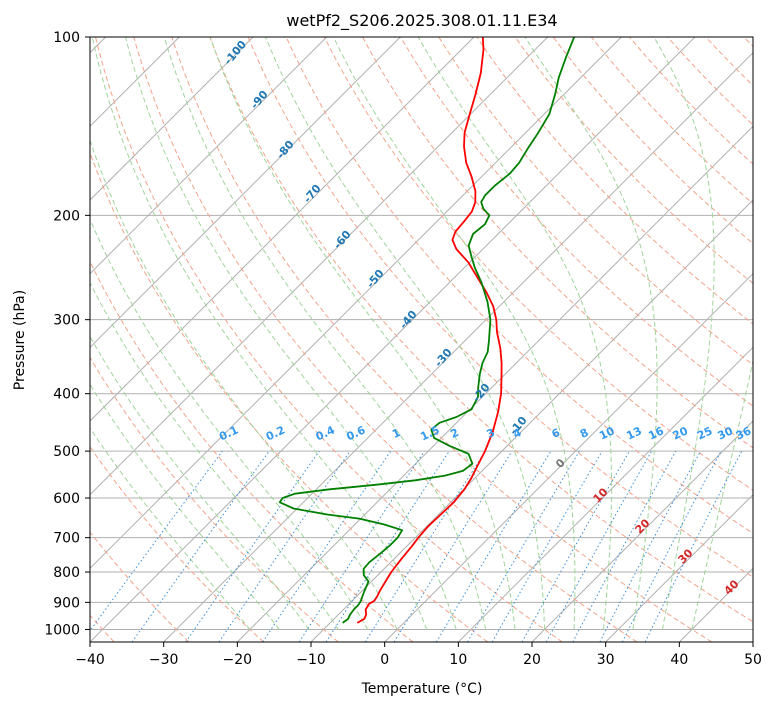 Image resolution: width=775 pixels, height=708 pixels. I want to click on mixing-ratio-label-30: 30, so click(726, 433).